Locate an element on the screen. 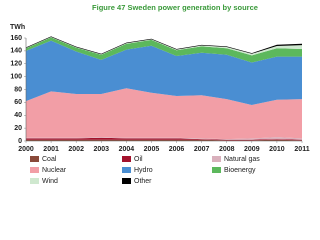 This screenshot has width=320, height=240. y-tick-label: 140 is located at coordinates (16, 51).